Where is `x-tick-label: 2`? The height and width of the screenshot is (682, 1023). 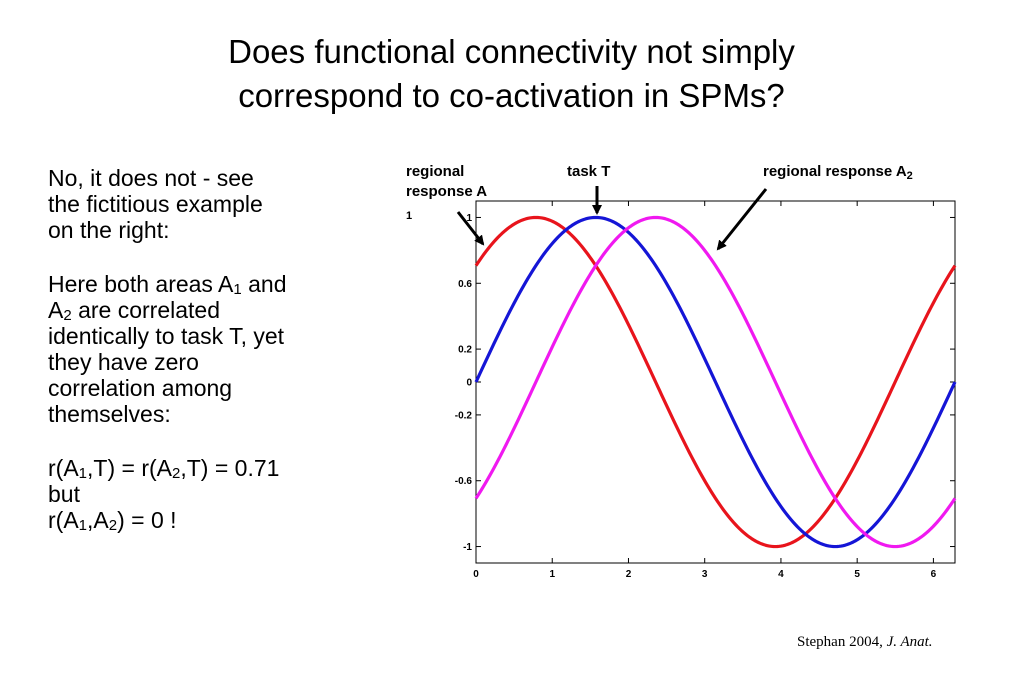 x-tick-label: 2 is located at coordinates (629, 574).